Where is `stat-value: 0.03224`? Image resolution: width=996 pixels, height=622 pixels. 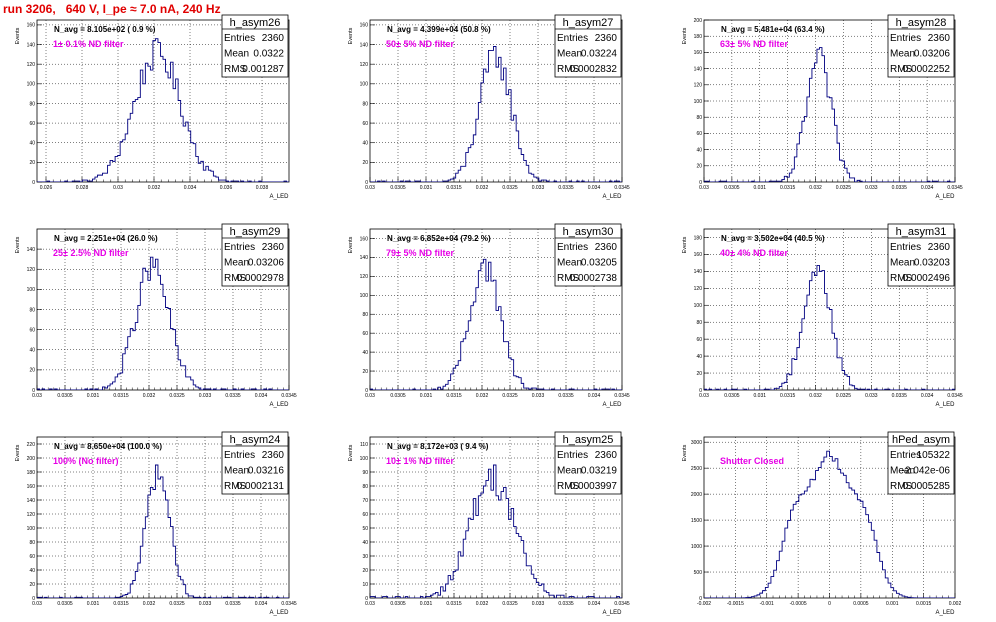
stat-value: 0.03224 is located at coordinates (599, 54).